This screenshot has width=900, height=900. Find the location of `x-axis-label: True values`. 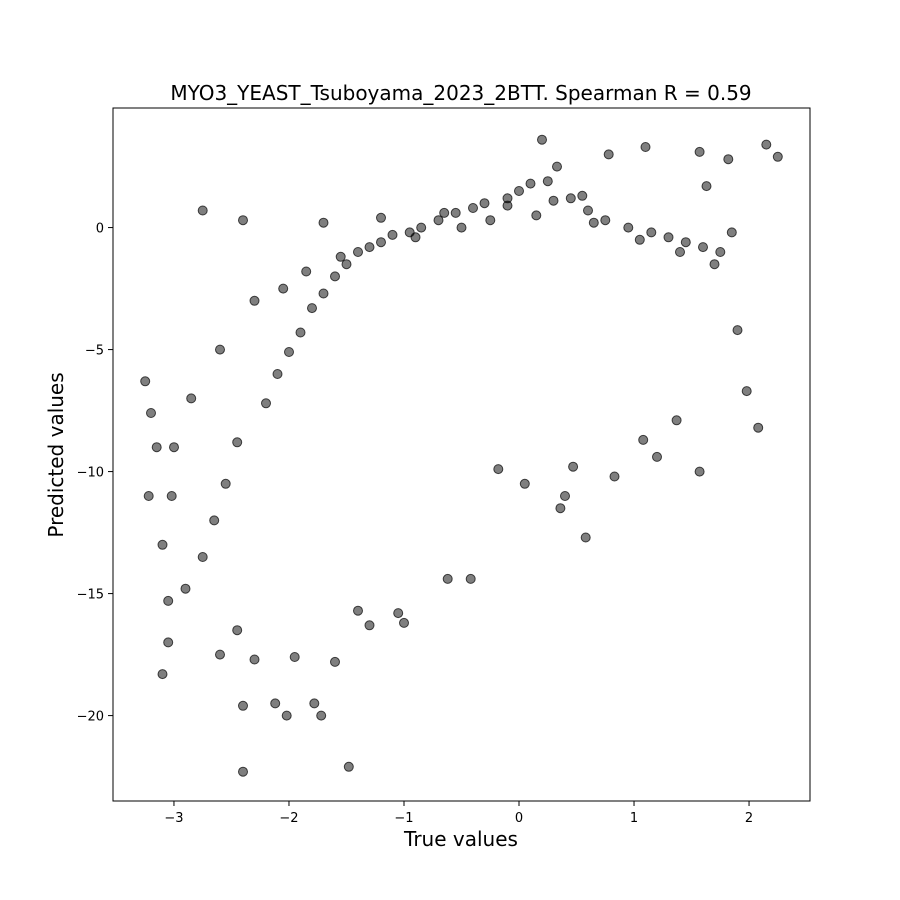

x-axis-label: True values is located at coordinates (460, 839).